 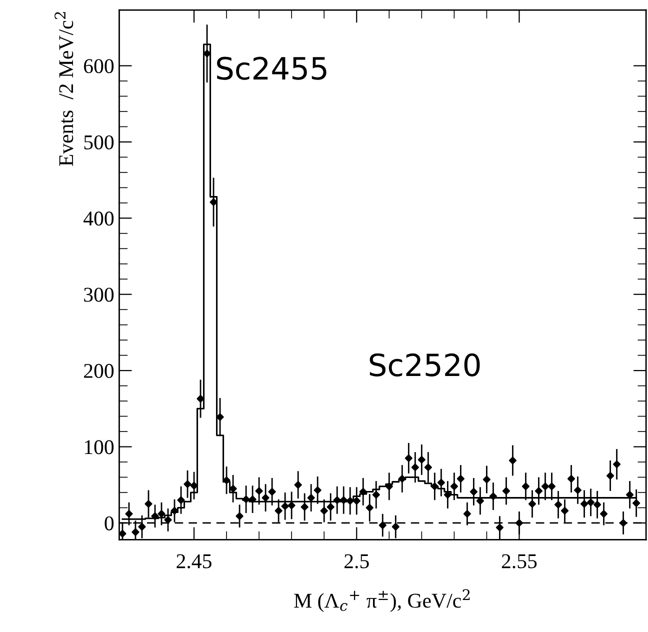 What do you see at coordinates (271, 68) in the screenshot?
I see `annotation: Sc2455` at bounding box center [271, 68].